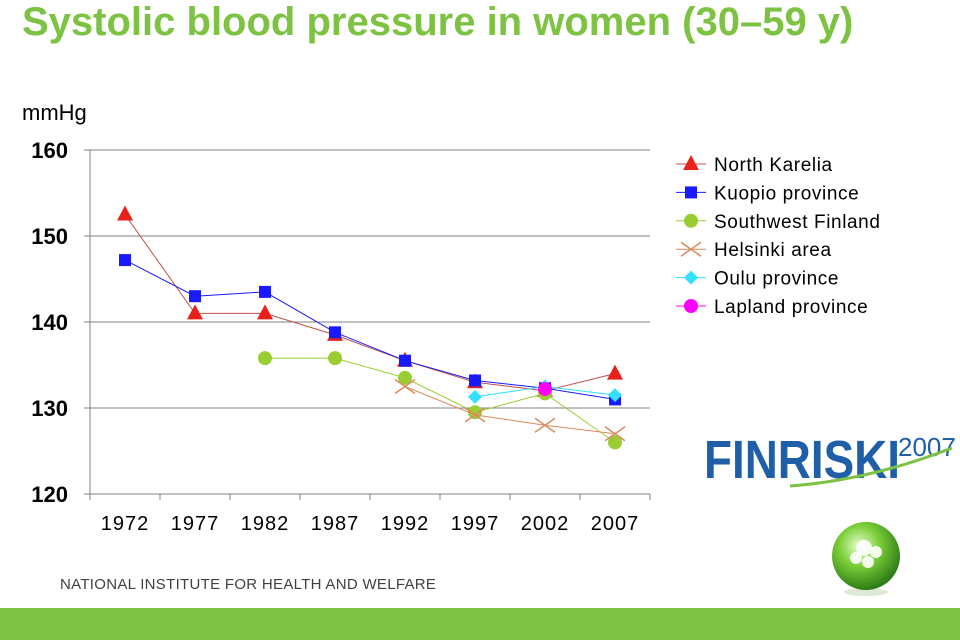 The width and height of the screenshot is (960, 640). I want to click on x-tick-label: 2002, so click(545, 524).